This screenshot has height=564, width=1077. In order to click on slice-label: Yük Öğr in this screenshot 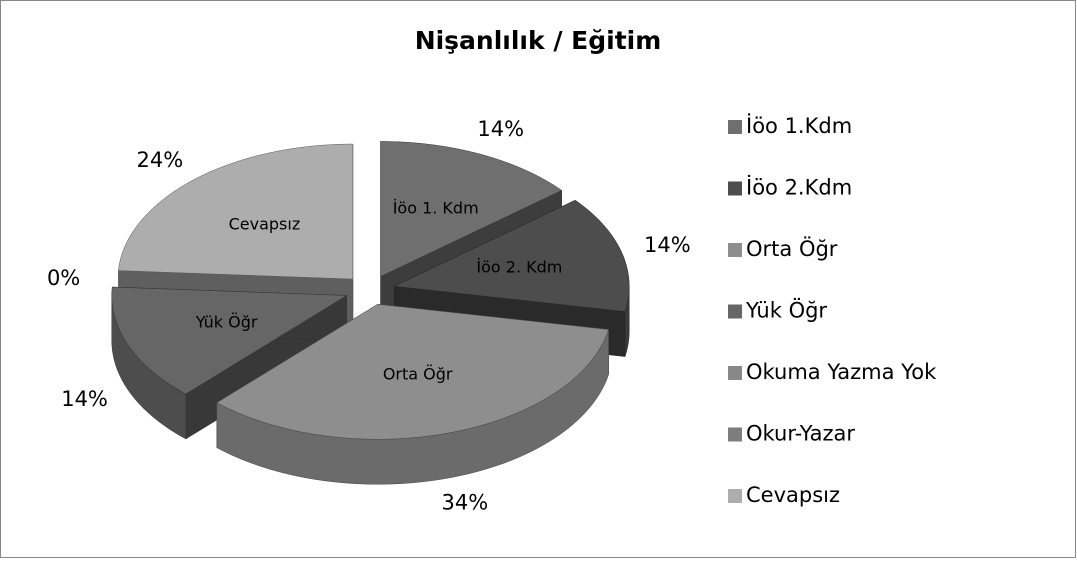, I will do `click(226, 321)`.